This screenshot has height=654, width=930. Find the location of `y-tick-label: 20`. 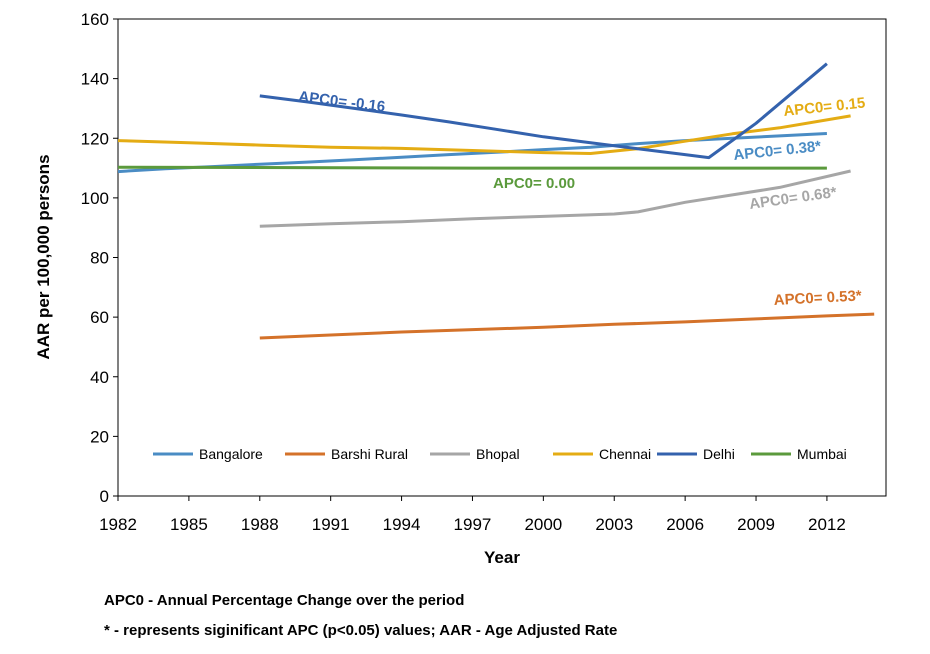

y-tick-label: 20 is located at coordinates (99, 436).